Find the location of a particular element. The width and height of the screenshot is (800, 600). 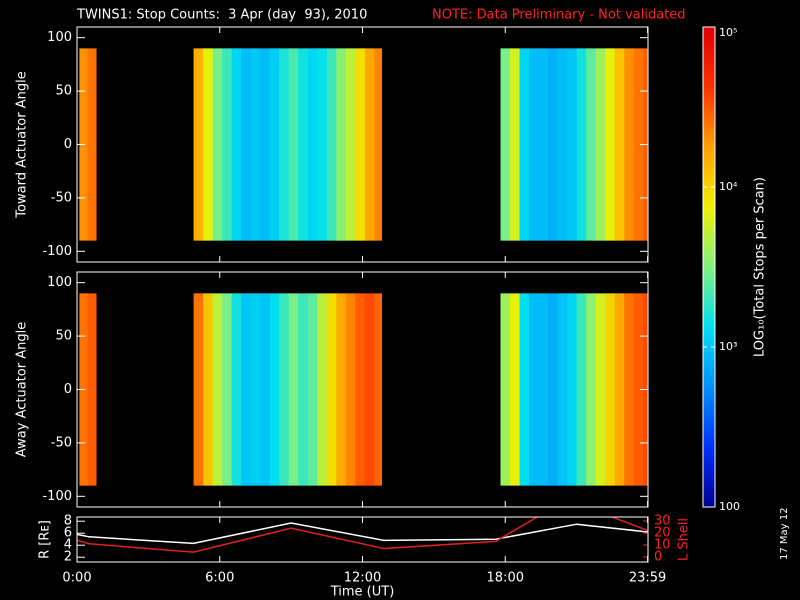

y2-tick-label: 0 is located at coordinates (658, 556).